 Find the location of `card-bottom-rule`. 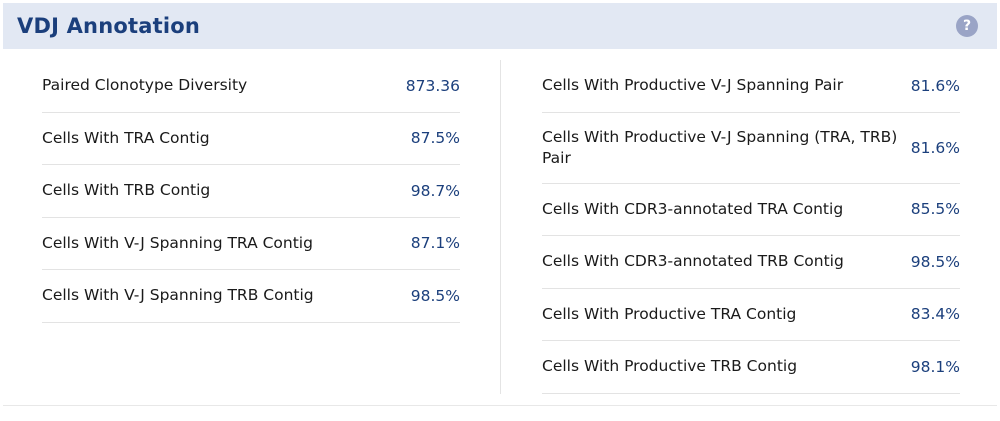

card-bottom-rule is located at coordinates (500, 405).